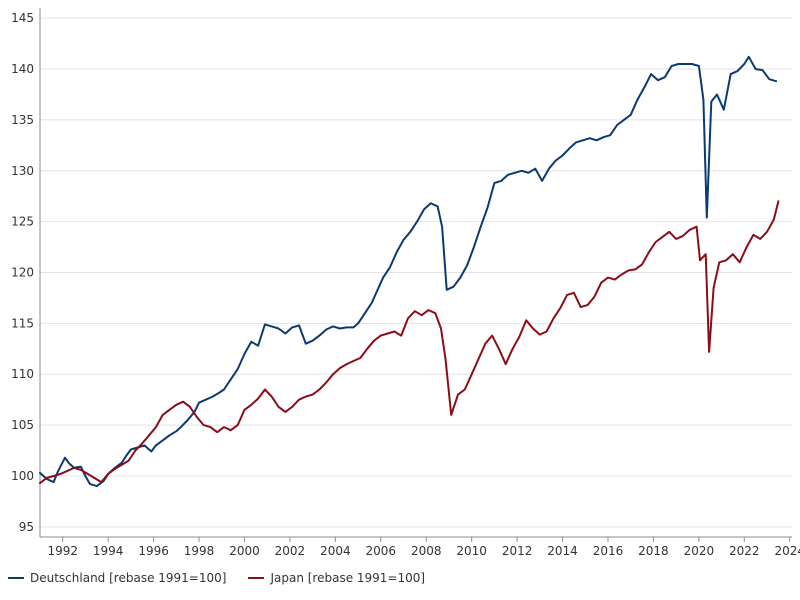  Describe the element at coordinates (290, 551) in the screenshot. I see `x-tick-label: 2002` at that location.